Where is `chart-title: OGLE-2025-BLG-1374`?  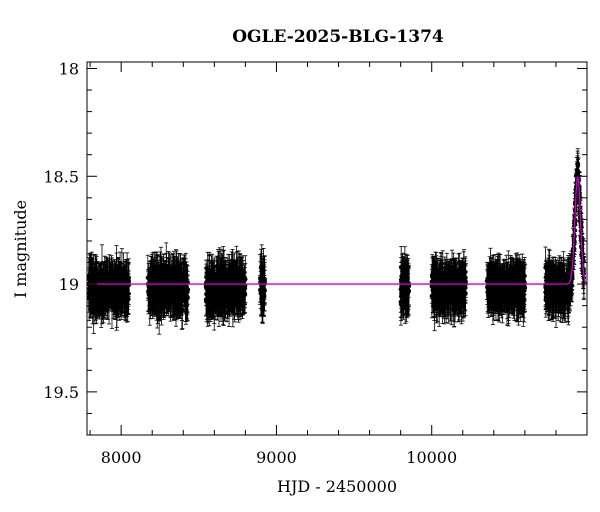
chart-title: OGLE-2025-BLG-1374 is located at coordinates (338, 37).